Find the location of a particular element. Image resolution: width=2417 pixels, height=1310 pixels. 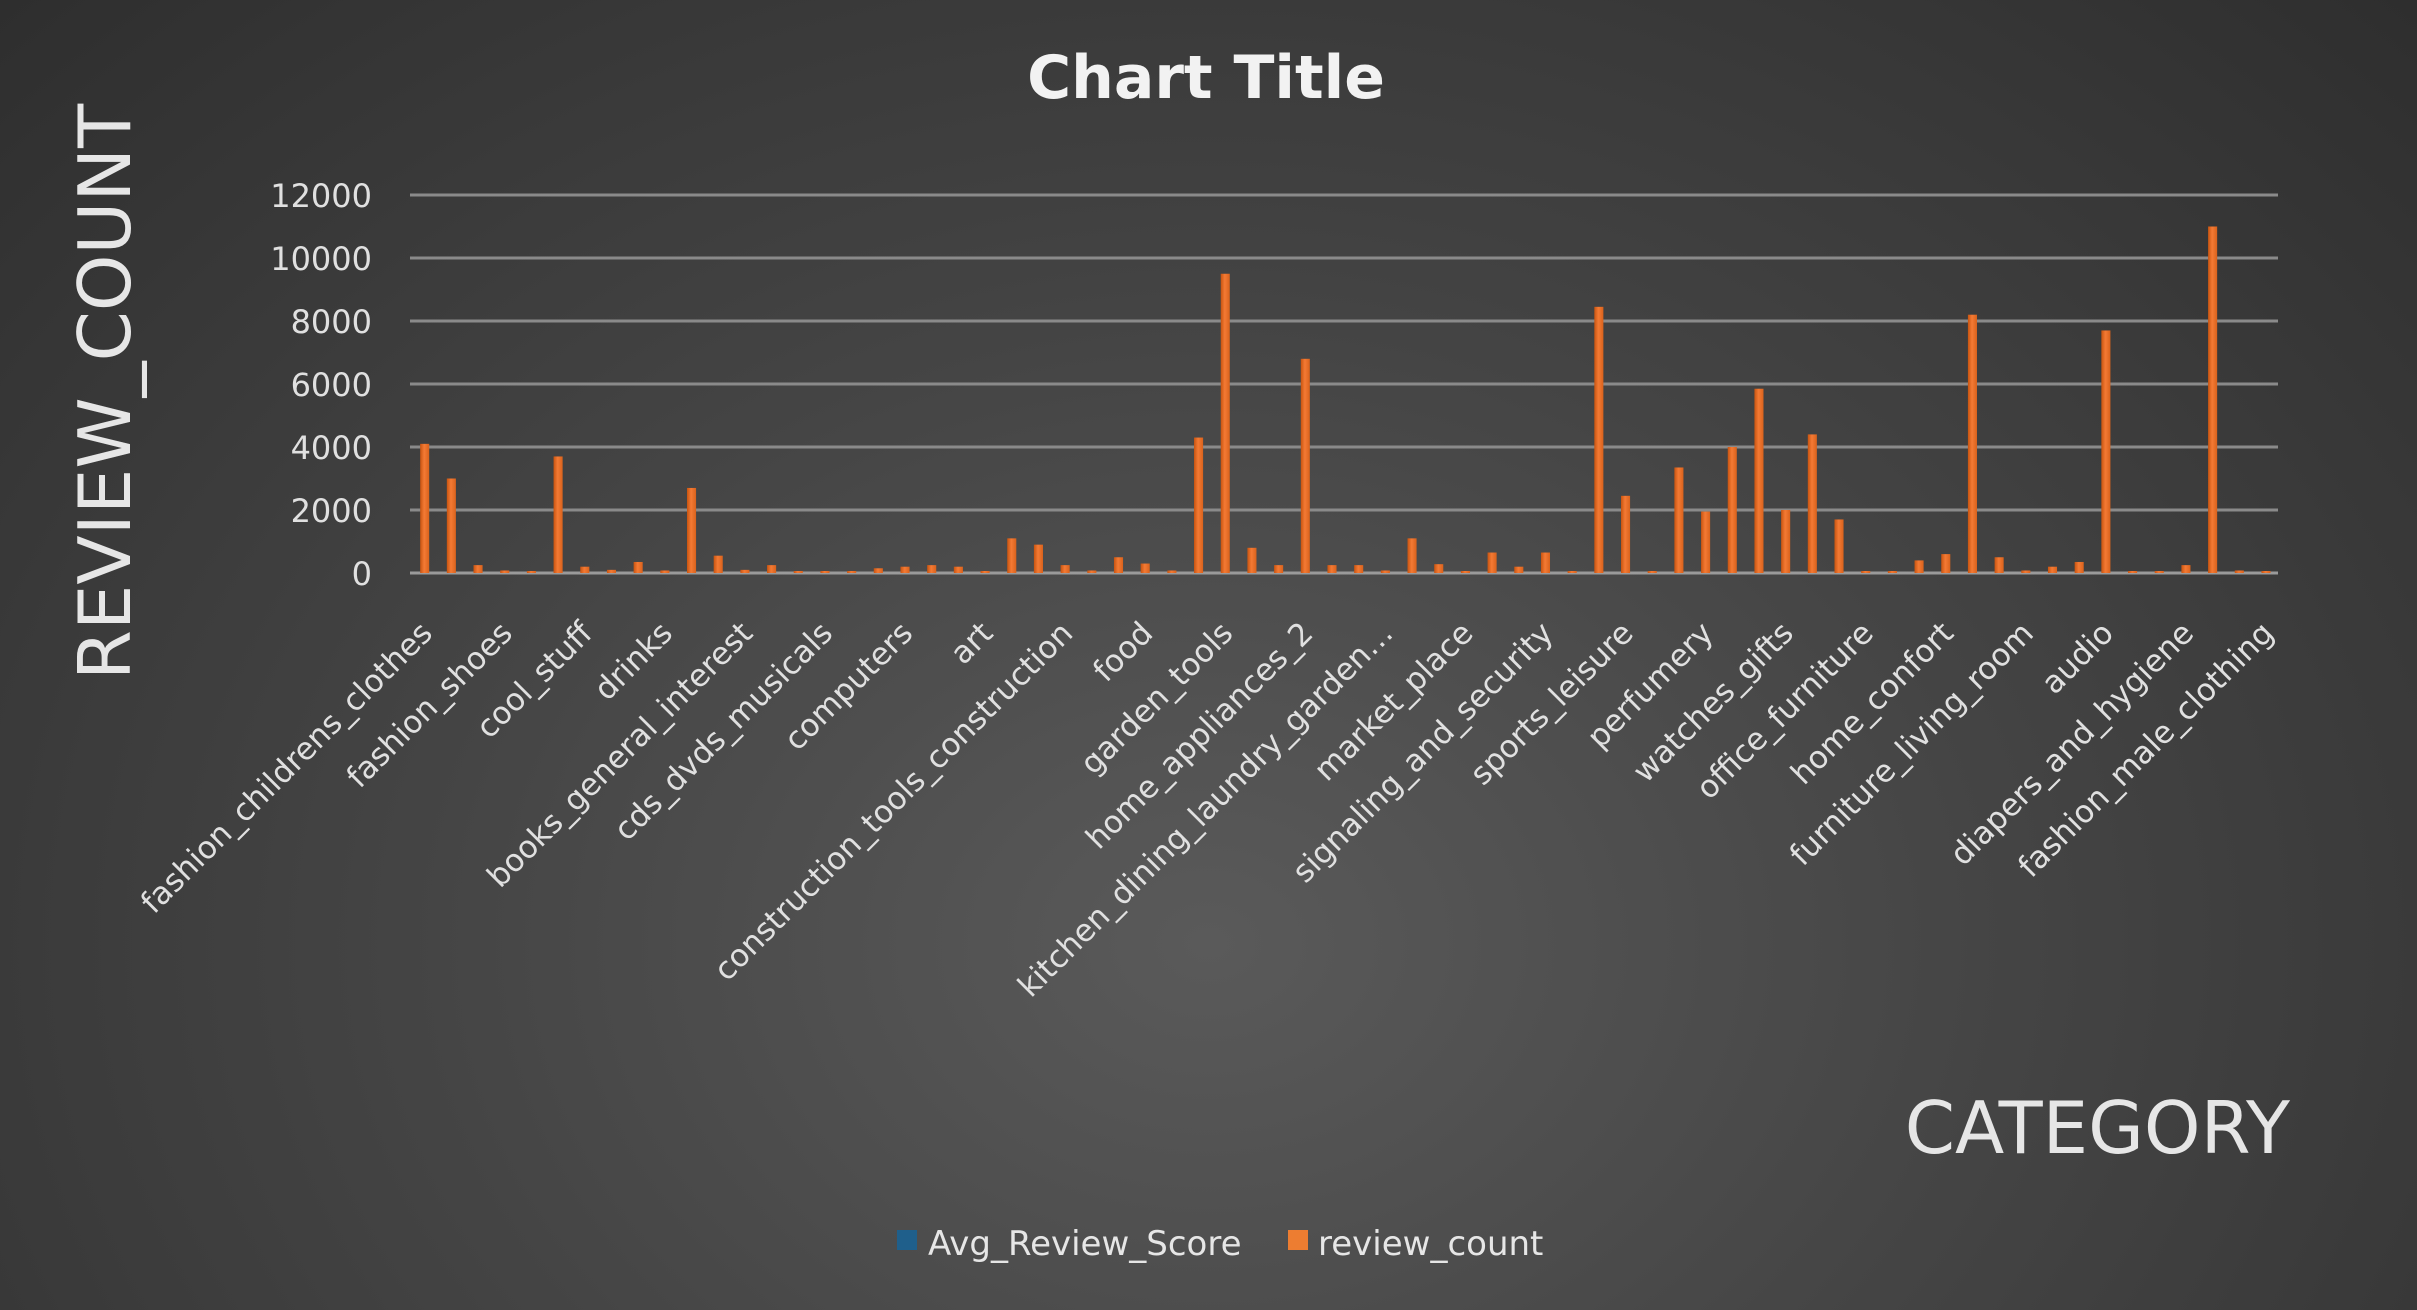

legend-swatch-review-count is located at coordinates (1298, 1240).